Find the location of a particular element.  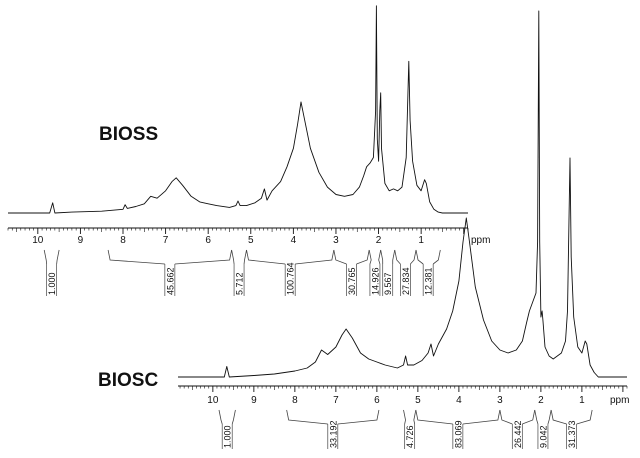

integral-region: 27.834 is located at coordinates (405, 272).